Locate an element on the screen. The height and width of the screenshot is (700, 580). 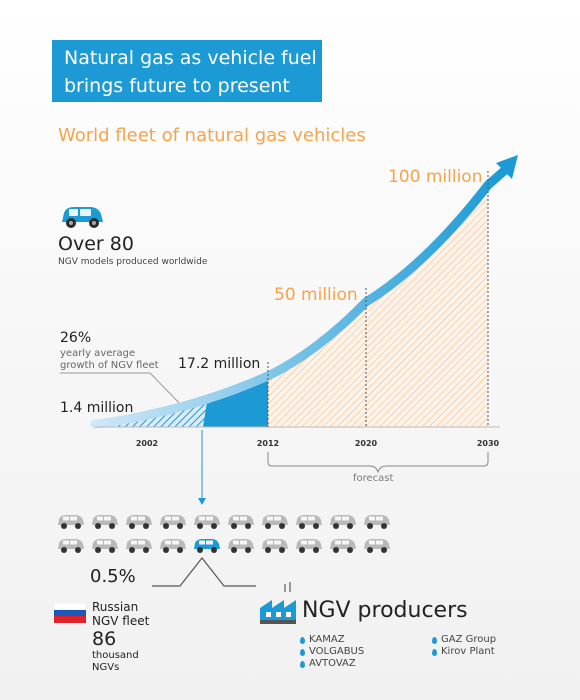
producer-item: Kirov Plant is located at coordinates (464, 652).